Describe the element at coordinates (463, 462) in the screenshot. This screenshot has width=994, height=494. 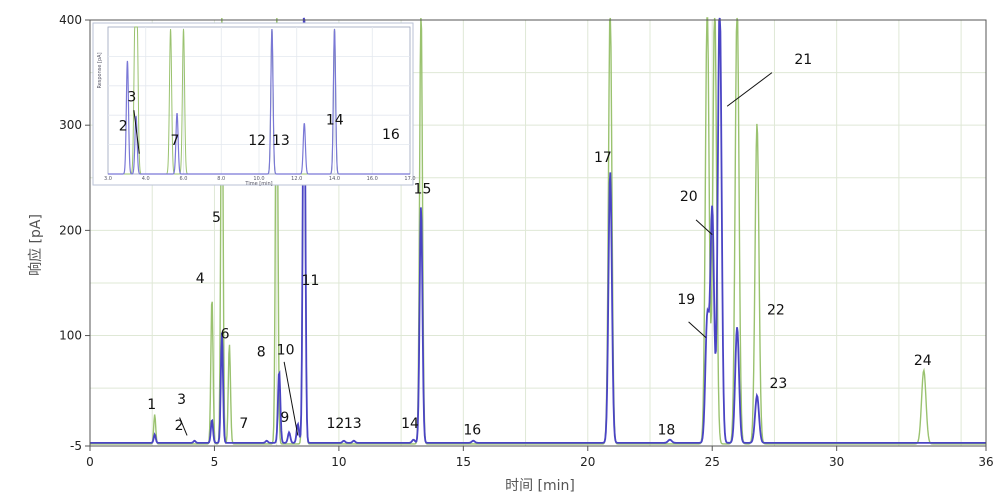
I see `x-tick-label: 15` at that location.